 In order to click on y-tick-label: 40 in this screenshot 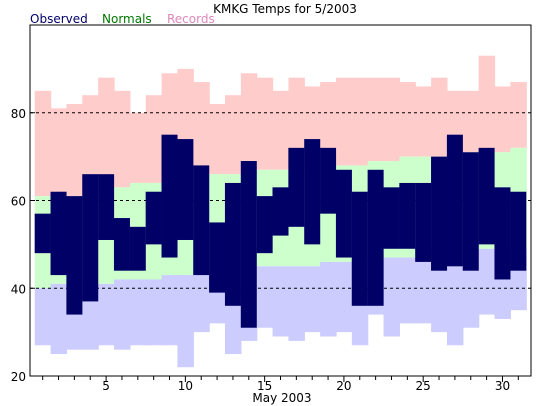, I will do `click(18, 289)`.